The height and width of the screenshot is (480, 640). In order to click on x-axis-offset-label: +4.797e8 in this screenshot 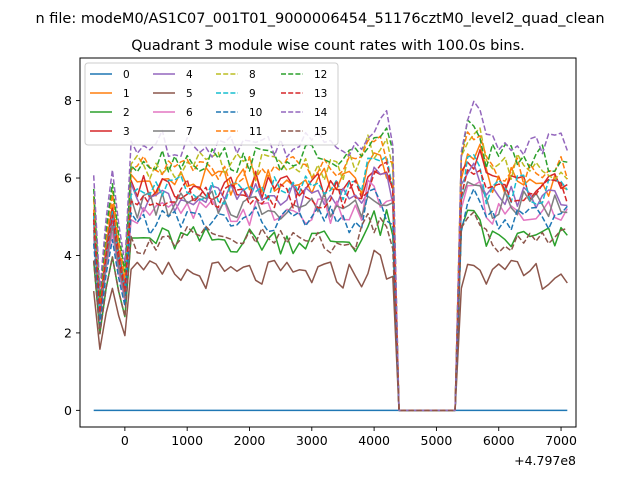, I will do `click(545, 460)`.